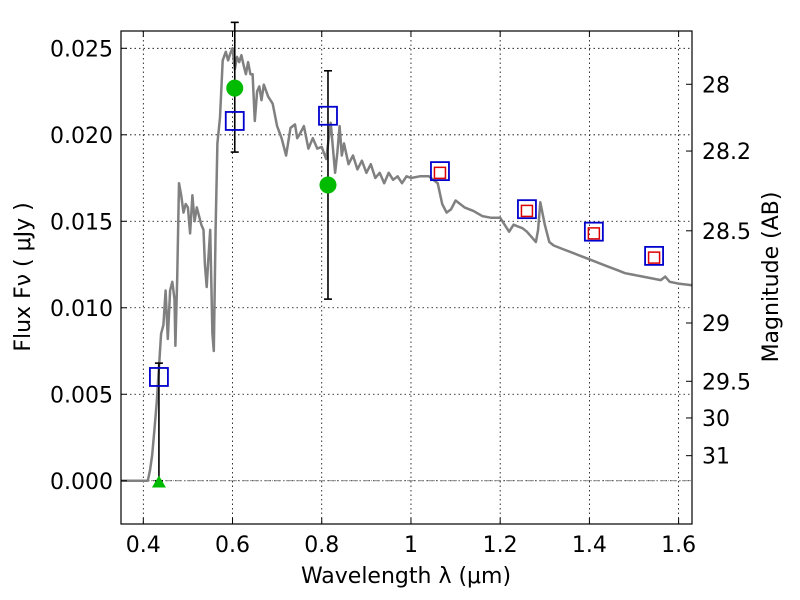 This screenshot has width=800, height=600. I want to click on y2-tick-label: 30, so click(716, 419).